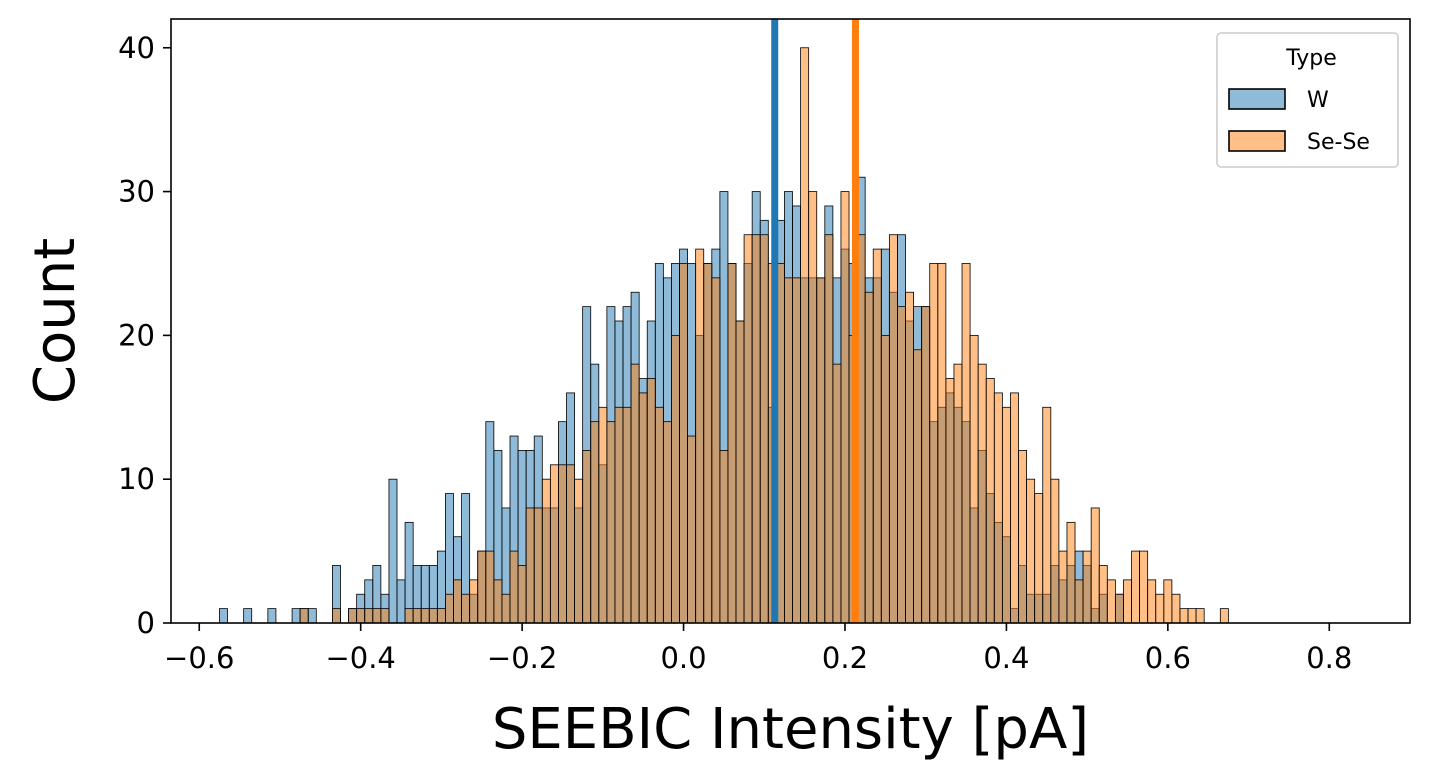 The height and width of the screenshot is (781, 1430). What do you see at coordinates (146, 623) in the screenshot?
I see `y-tick-label: 0` at bounding box center [146, 623].